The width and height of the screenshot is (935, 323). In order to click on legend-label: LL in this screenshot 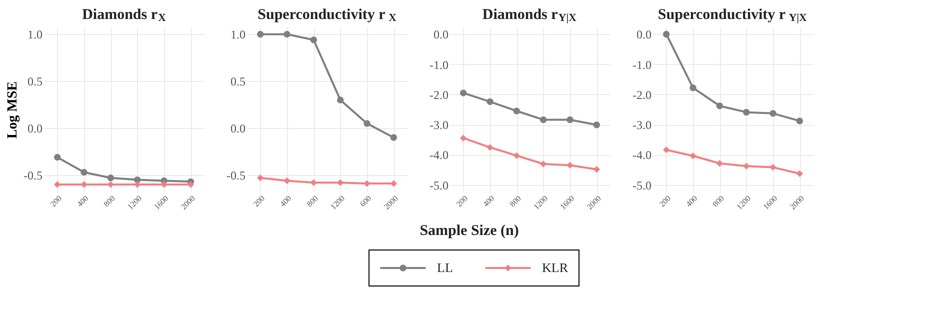, I will do `click(445, 267)`.